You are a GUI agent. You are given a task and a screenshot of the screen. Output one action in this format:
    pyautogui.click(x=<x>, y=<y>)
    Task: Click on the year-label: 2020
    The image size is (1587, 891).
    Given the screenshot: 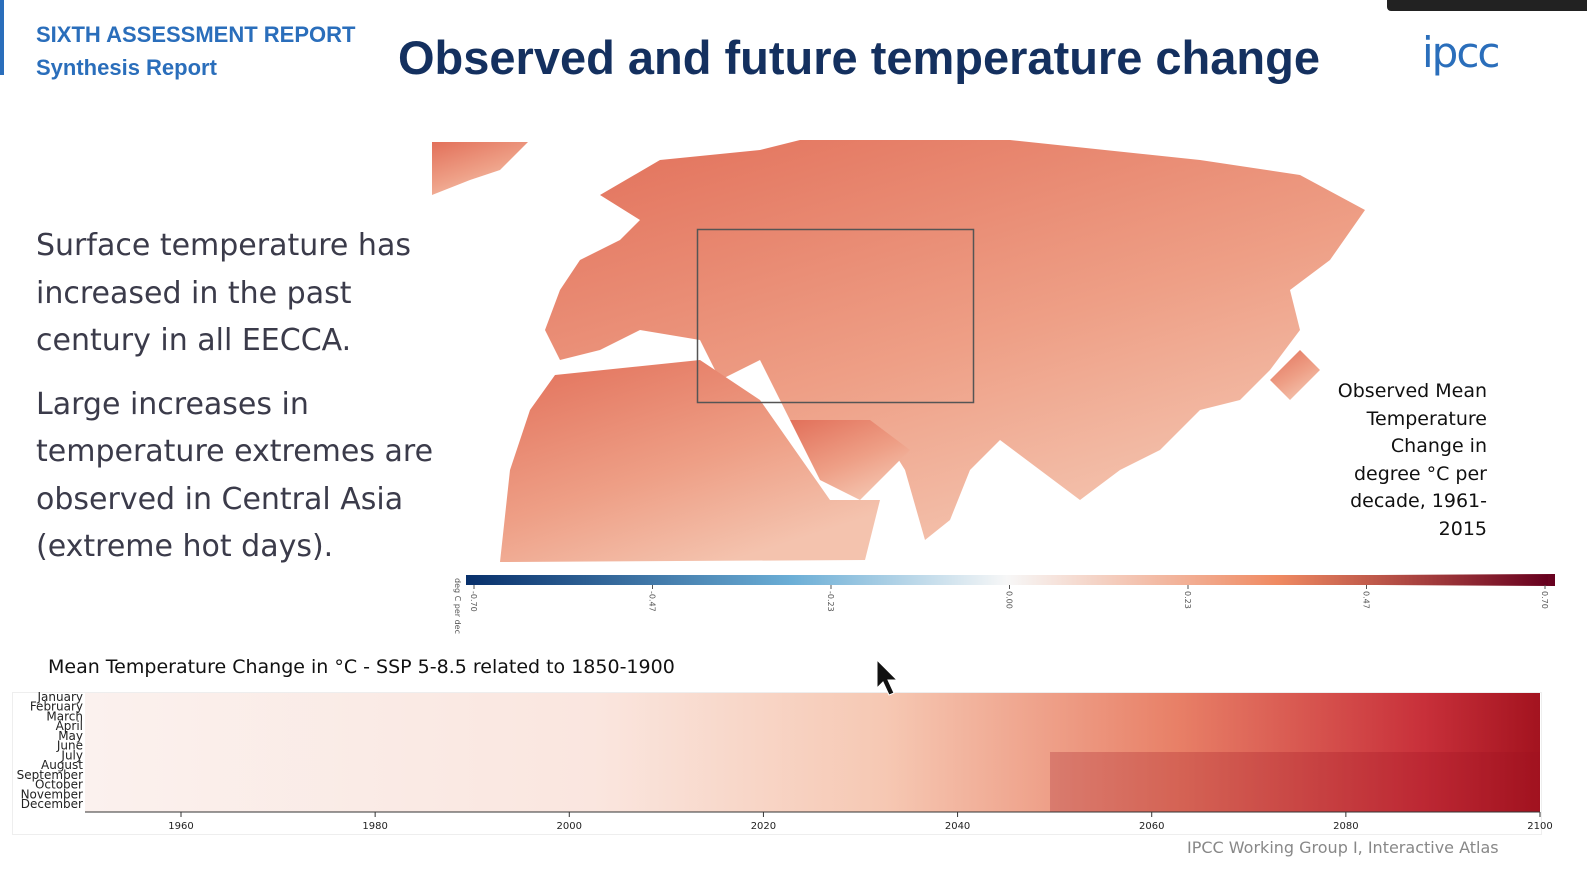 What is the action you would take?
    pyautogui.click(x=763, y=826)
    